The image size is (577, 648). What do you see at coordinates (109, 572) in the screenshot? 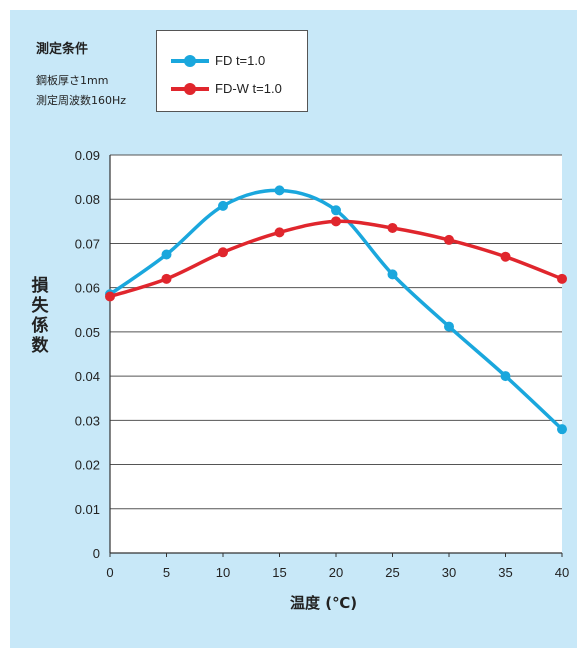
I see `x-tick-label: 0` at bounding box center [109, 572].